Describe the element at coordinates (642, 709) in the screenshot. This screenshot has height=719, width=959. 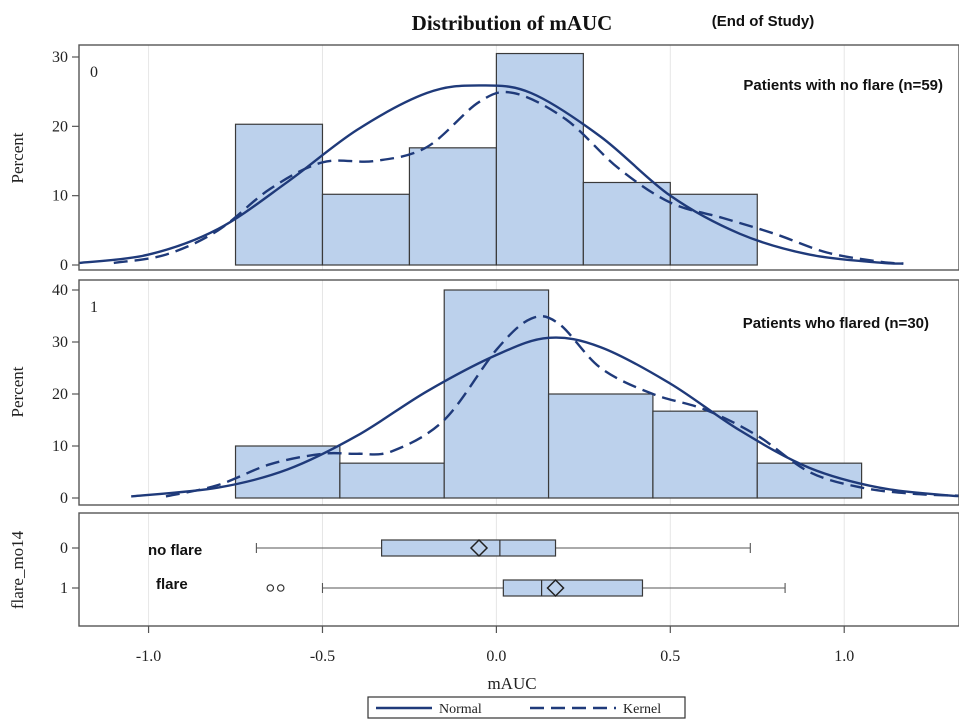
I see `legend-kernel-label: Kernel` at that location.